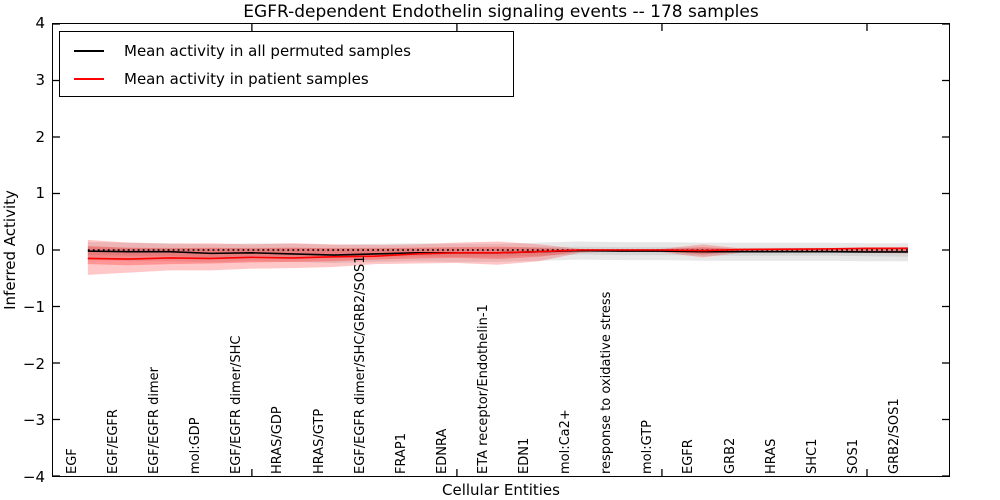 The image size is (1000, 500). What do you see at coordinates (89, 51) in the screenshot?
I see `legend-line-swatch-permuted` at bounding box center [89, 51].